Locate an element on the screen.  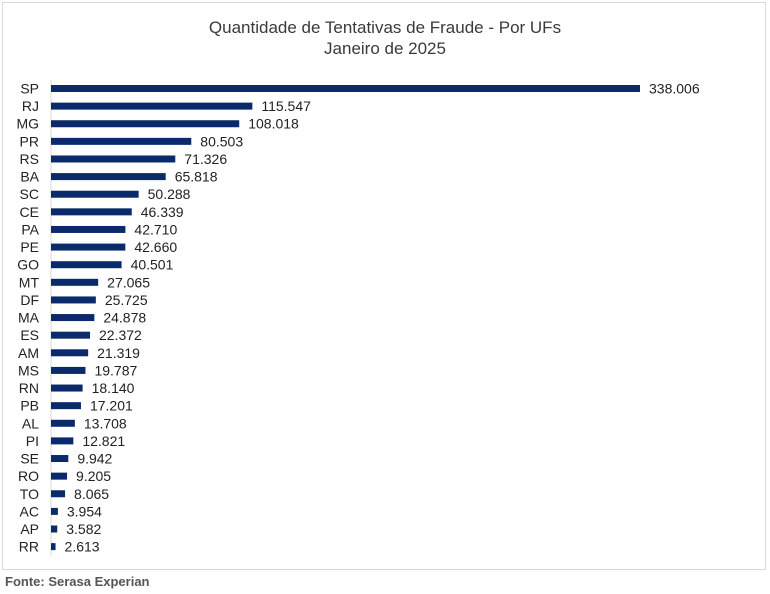
value-label-ac: 3.954 is located at coordinates (84, 511).